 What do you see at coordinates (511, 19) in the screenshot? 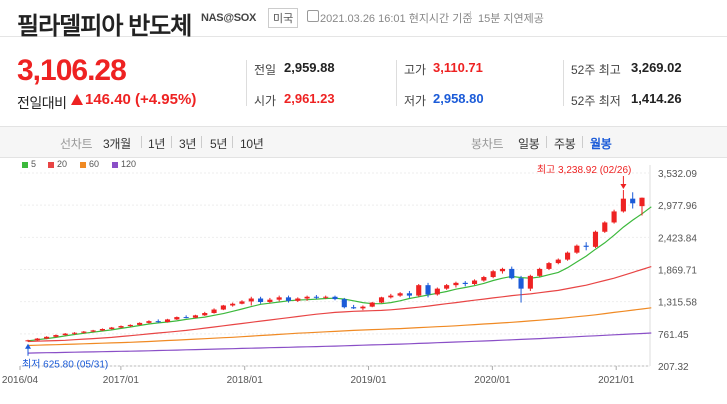
I see `delay-text: 15분 지연제공` at bounding box center [511, 19].